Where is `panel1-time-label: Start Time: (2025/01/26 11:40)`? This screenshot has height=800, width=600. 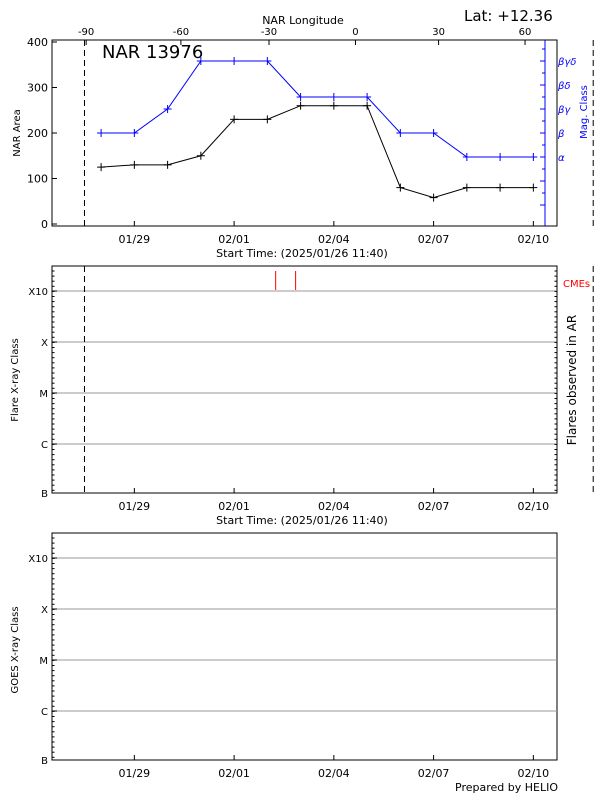
panel1-time-label: Start Time: (2025/01/26 11:40) is located at coordinates (302, 253).